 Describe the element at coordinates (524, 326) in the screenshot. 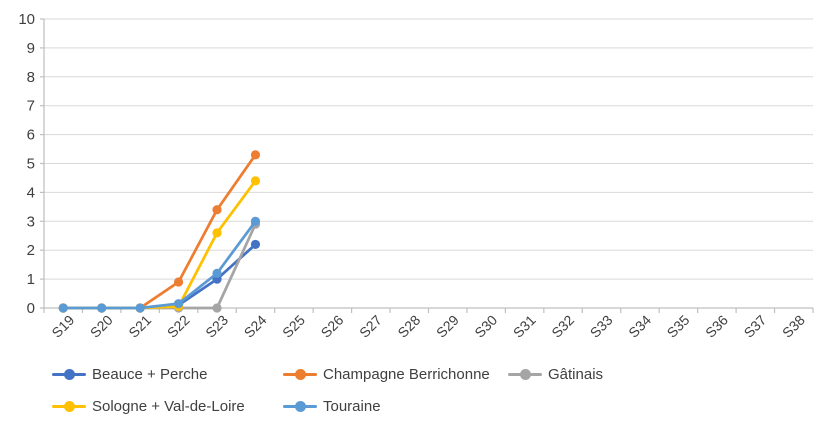

I see `x-axis-category-label: S31` at that location.